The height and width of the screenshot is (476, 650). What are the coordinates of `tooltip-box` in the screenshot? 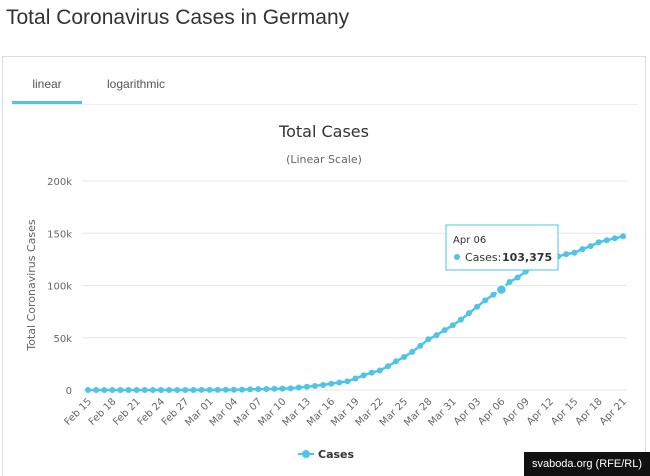 It's located at (502, 247).